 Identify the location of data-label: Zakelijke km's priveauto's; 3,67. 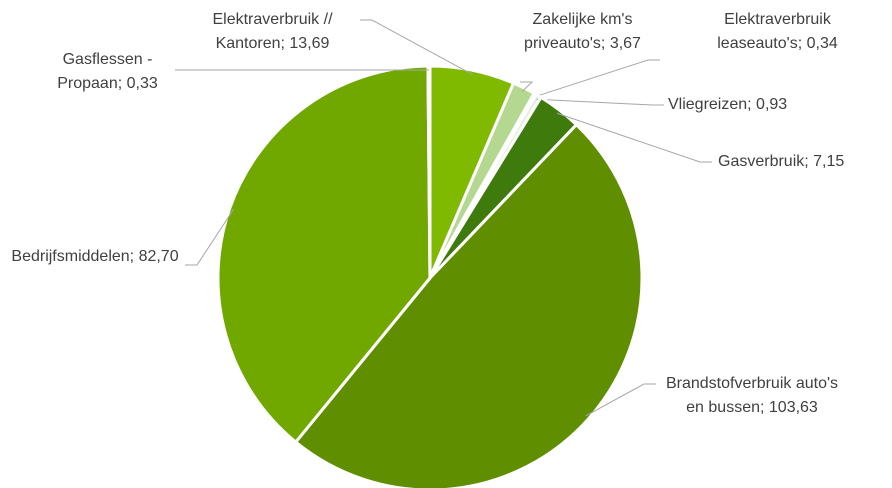
(582, 32).